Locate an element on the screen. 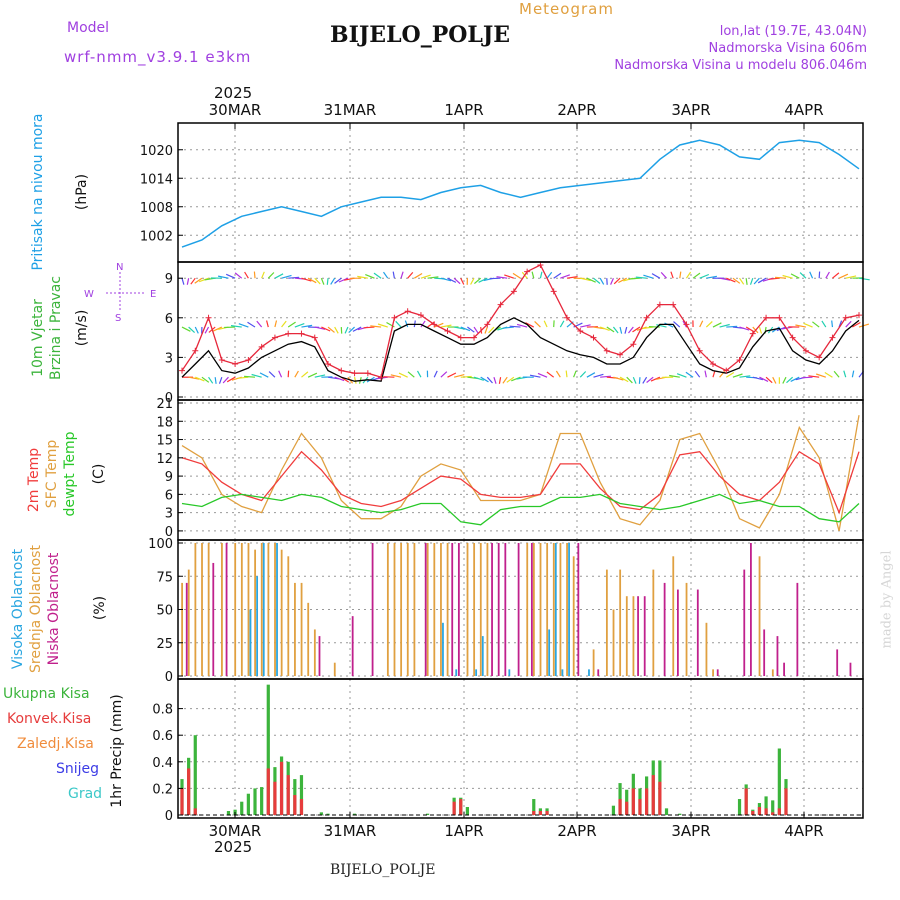  wind-gust-line is located at coordinates (520, 321).